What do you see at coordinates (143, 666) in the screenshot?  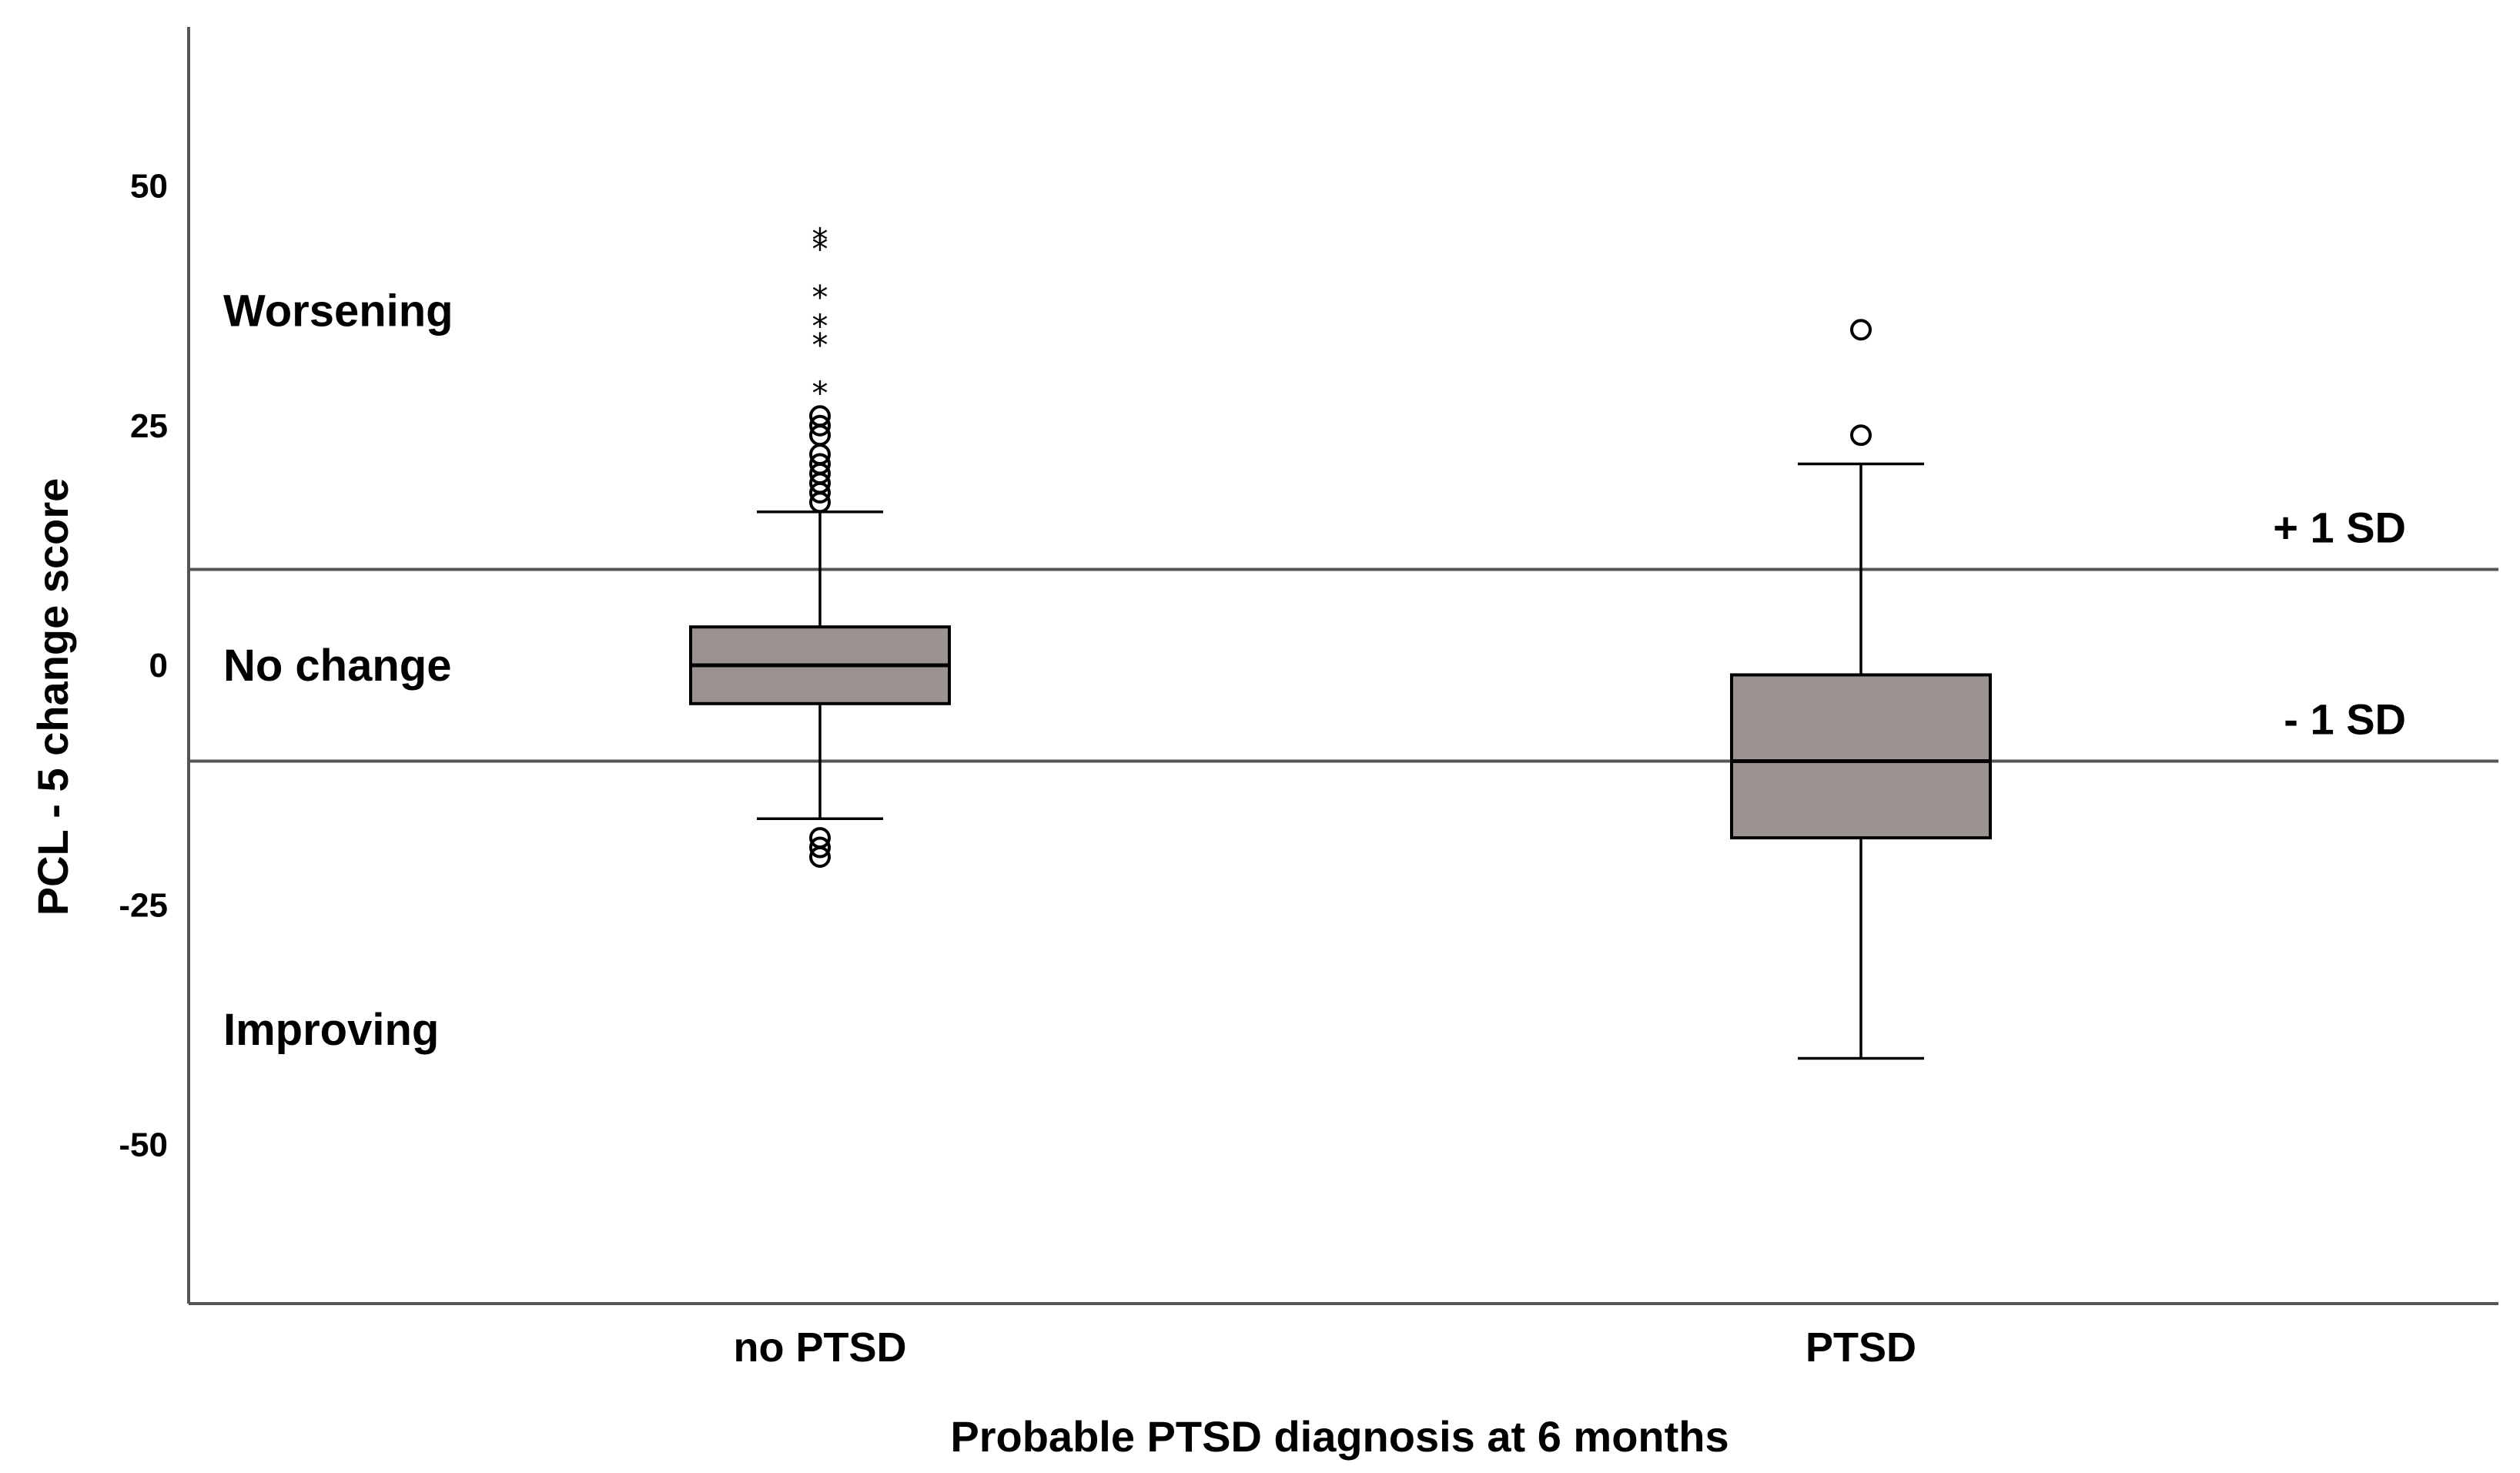 I see `y-ticks: 50 25 0 -25 -50` at bounding box center [143, 666].